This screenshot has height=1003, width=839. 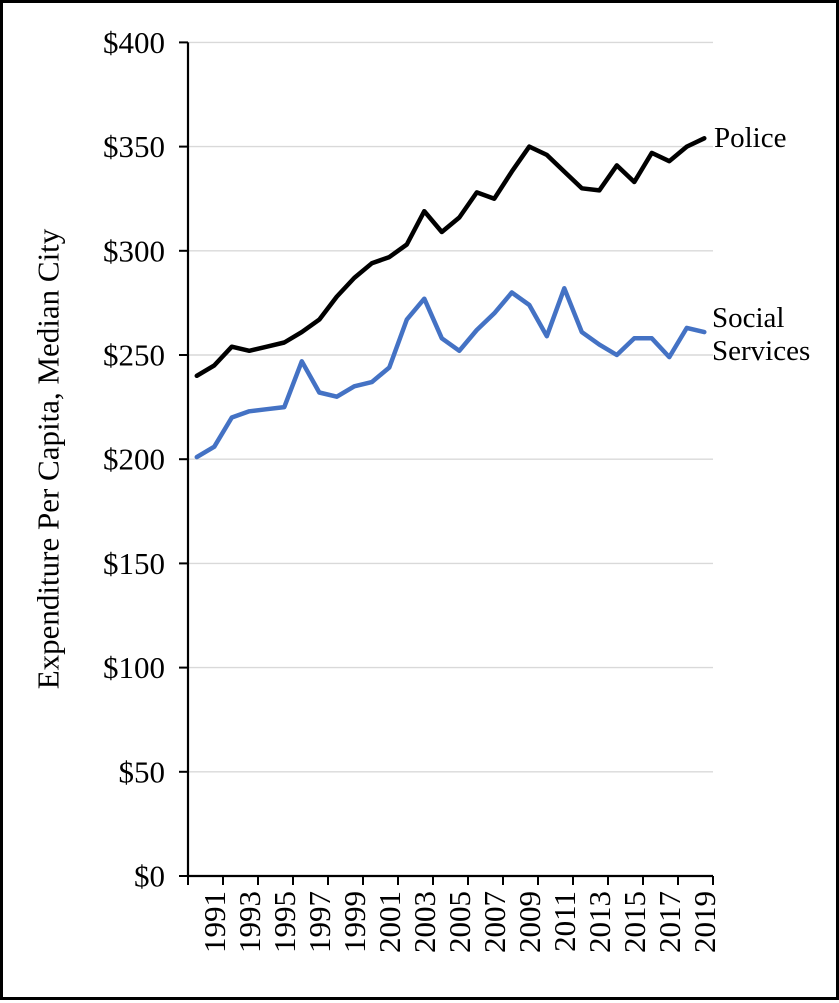 I want to click on x-tick-label: 2011, so click(x=564, y=921).